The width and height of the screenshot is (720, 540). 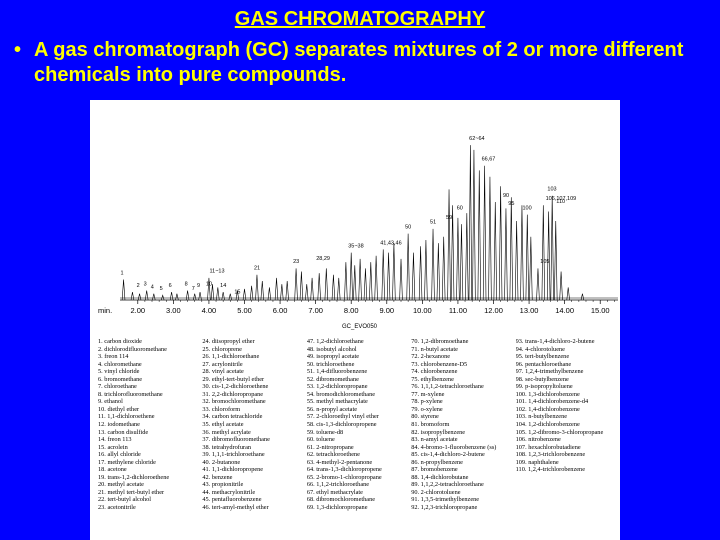 I want to click on peak-label: 90, so click(x=506, y=196).